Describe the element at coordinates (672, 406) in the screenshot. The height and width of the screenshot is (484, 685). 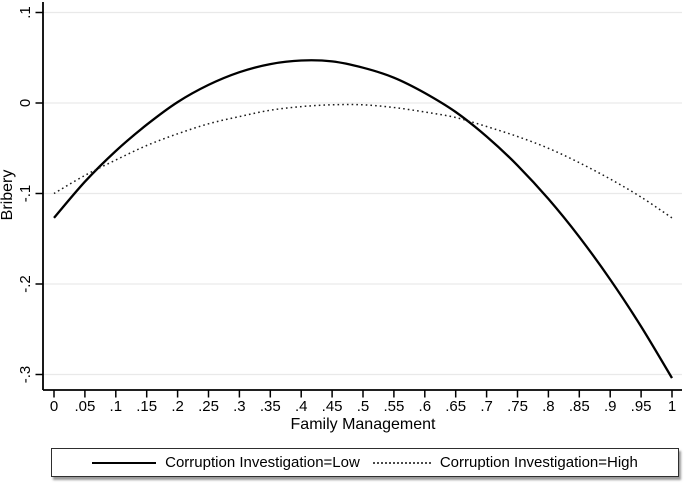
I see `x-tick-label: 1` at that location.